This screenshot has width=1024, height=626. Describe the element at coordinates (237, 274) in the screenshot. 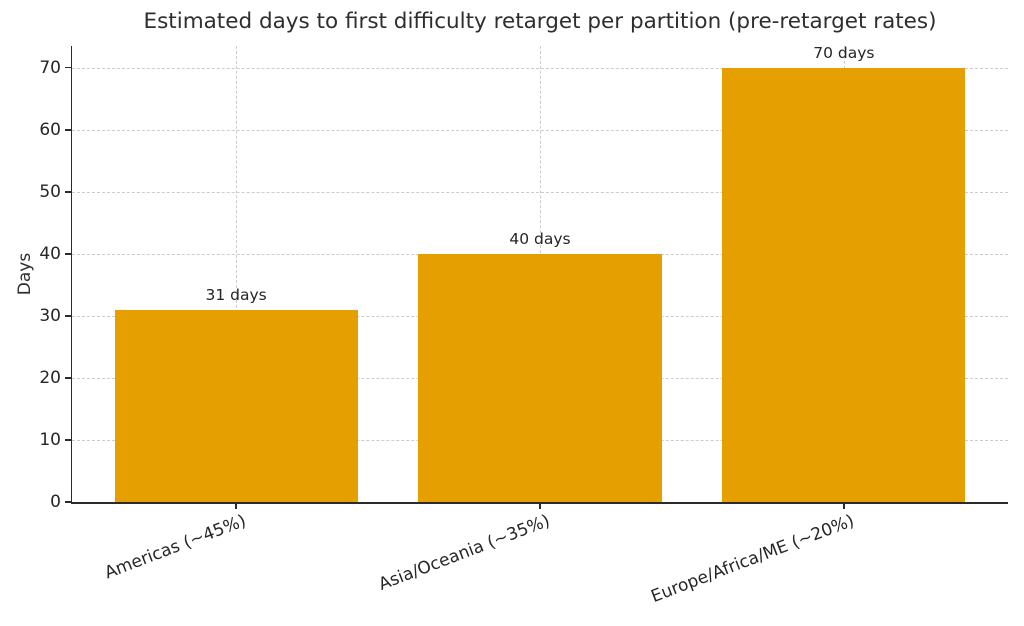

I see `v-gridline` at that location.